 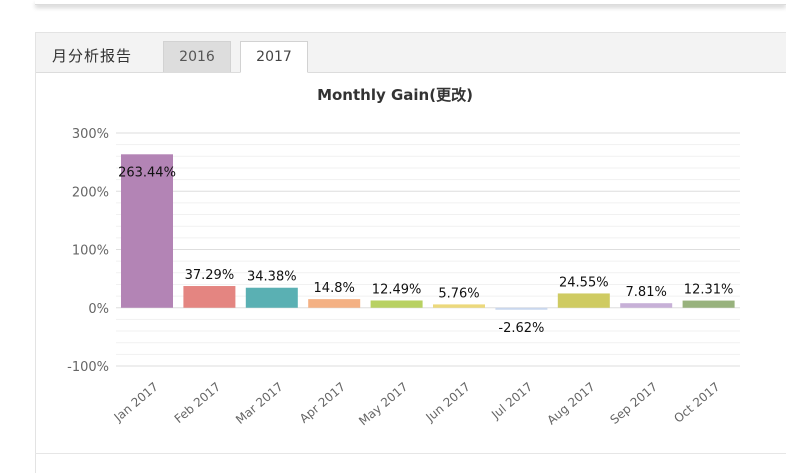 I want to click on data-label: 24.55%, so click(x=584, y=282).